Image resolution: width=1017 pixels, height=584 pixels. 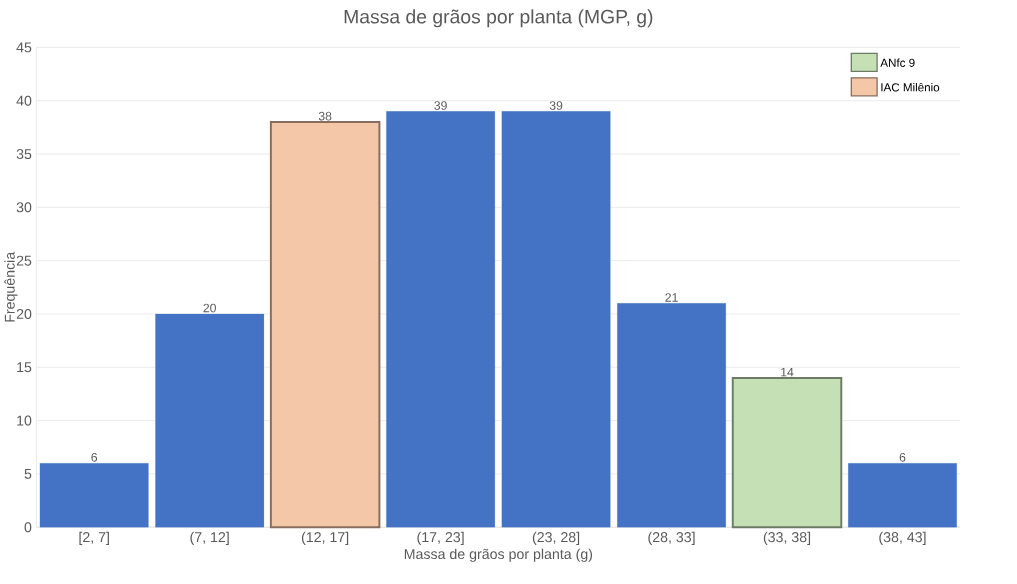 I want to click on chart-title: Massa de grãos por planta (MGP, g), so click(x=498, y=18).